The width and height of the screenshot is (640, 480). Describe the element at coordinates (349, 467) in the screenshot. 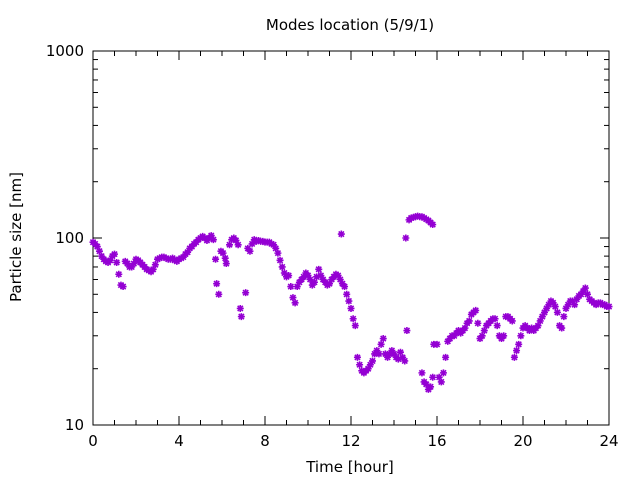

I see `x-axis-label: Time [hour]` at that location.